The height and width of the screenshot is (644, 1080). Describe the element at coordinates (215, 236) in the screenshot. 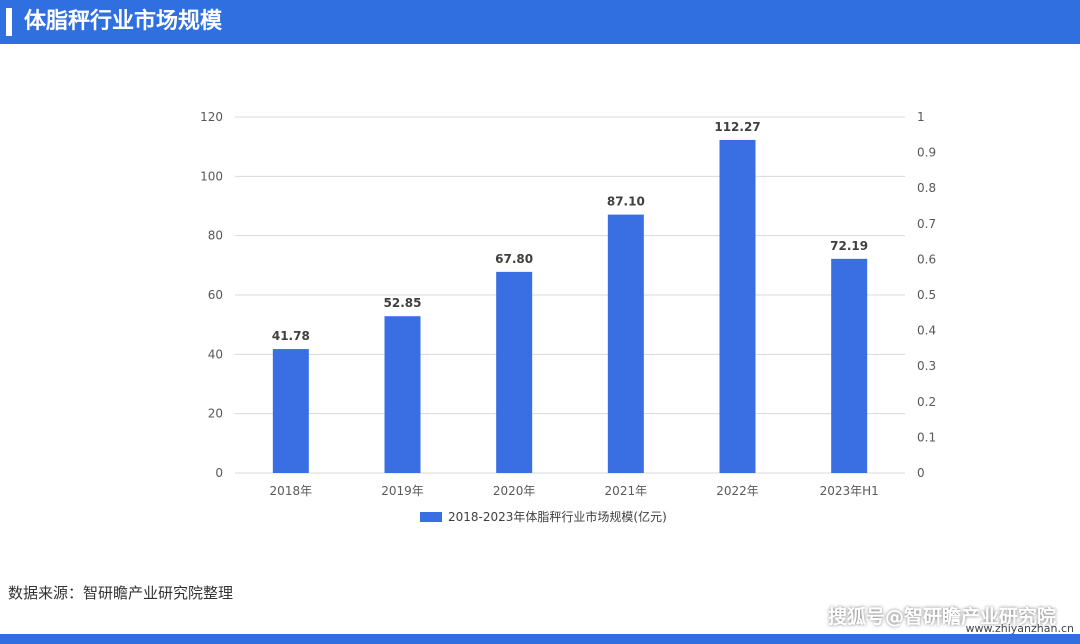

I see `y-left-tick-label: 80` at that location.